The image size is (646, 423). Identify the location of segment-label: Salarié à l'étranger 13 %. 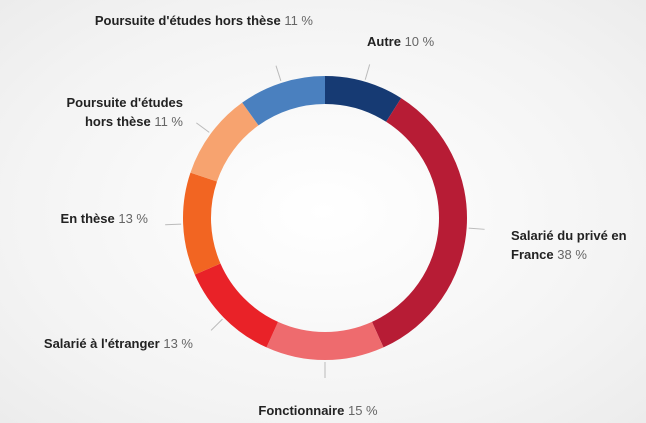
(98, 343).